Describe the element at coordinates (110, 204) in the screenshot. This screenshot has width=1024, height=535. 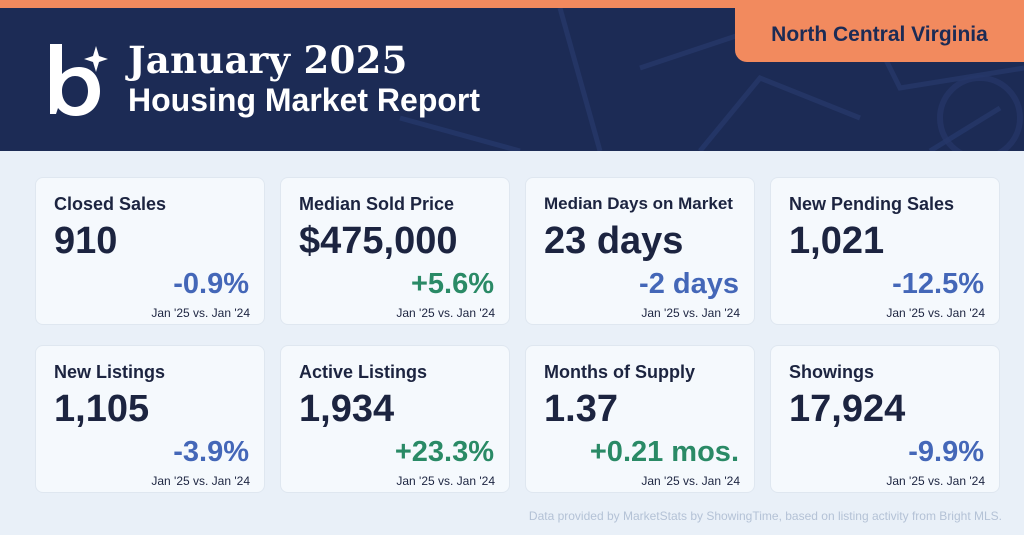
I see `metric-label: Closed Sales` at that location.